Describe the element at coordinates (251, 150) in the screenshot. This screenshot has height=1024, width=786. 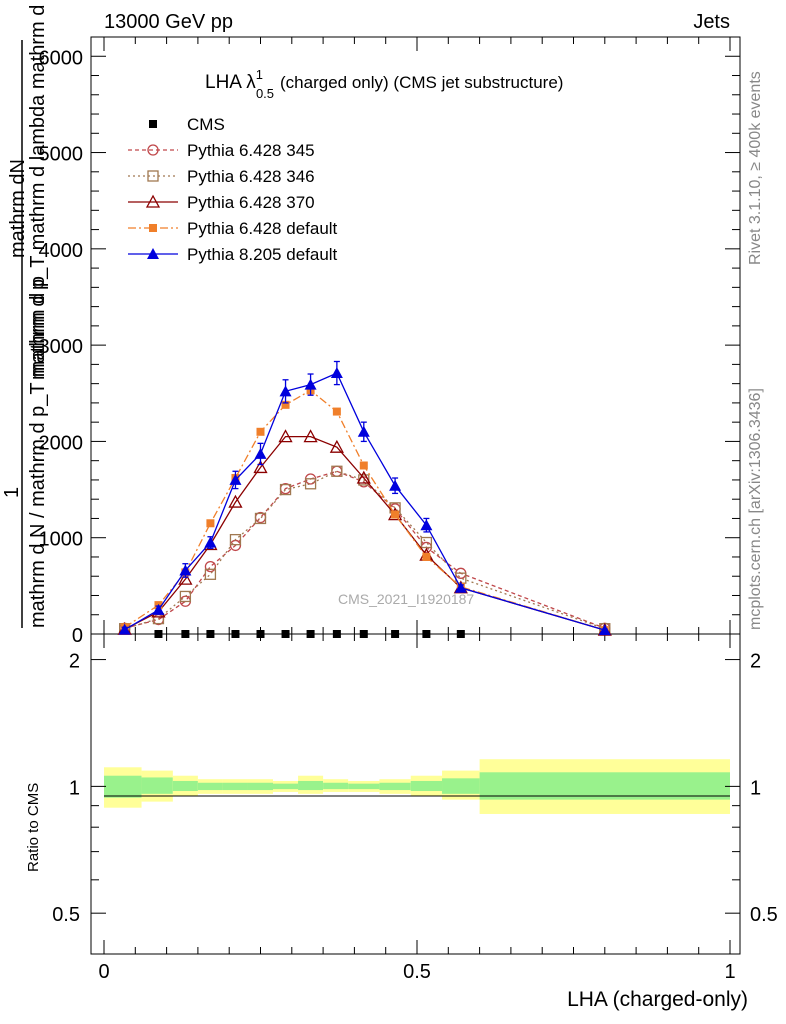
I see `legend-label: Pythia 6.428 345` at that location.